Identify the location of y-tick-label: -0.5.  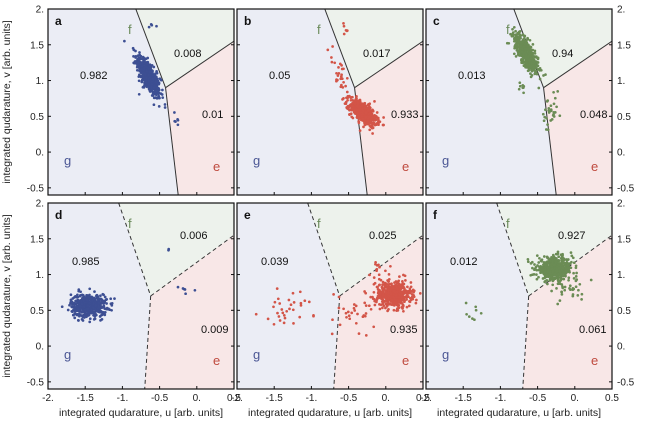
(36, 382).